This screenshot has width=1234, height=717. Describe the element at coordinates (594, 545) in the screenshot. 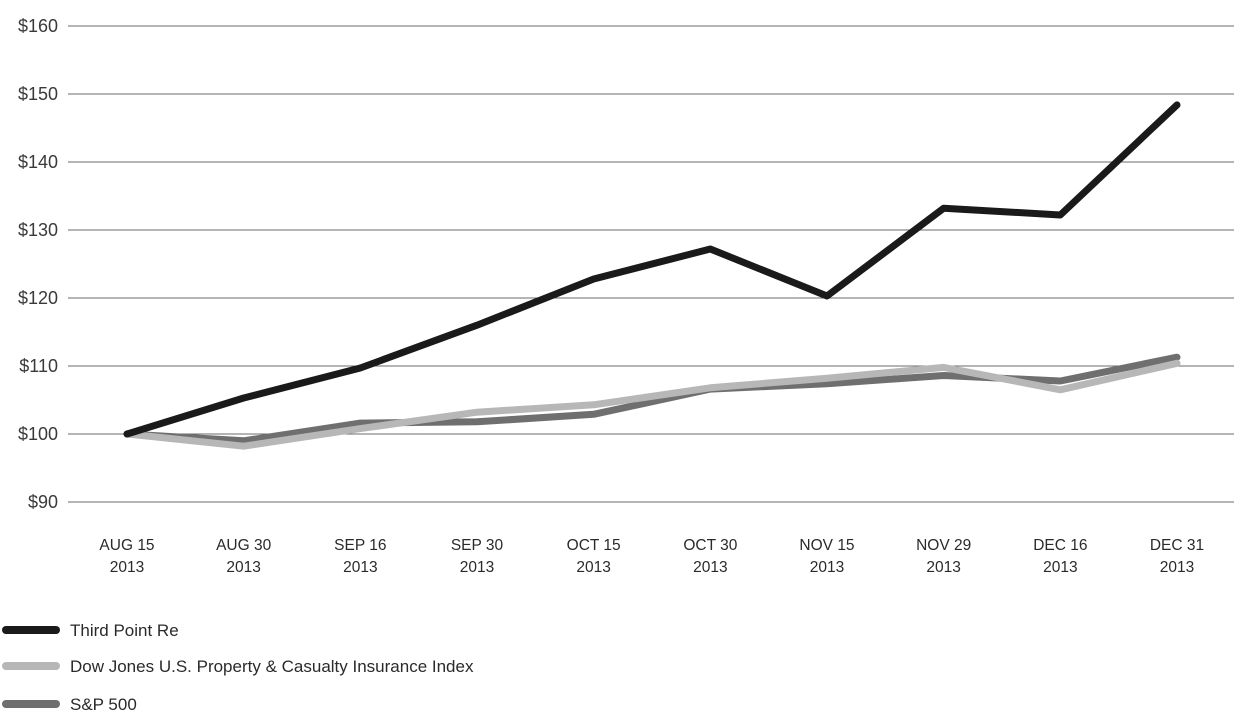

I see `x-tick-label-4-line1: OCT 15` at that location.